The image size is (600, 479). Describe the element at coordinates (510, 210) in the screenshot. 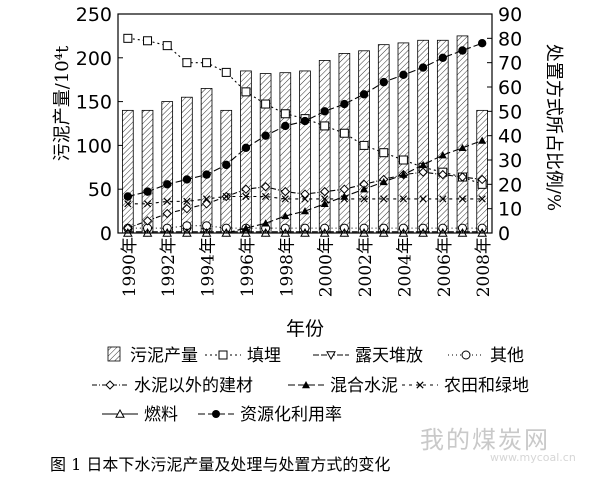

I see `right-tick-label: 10` at that location.